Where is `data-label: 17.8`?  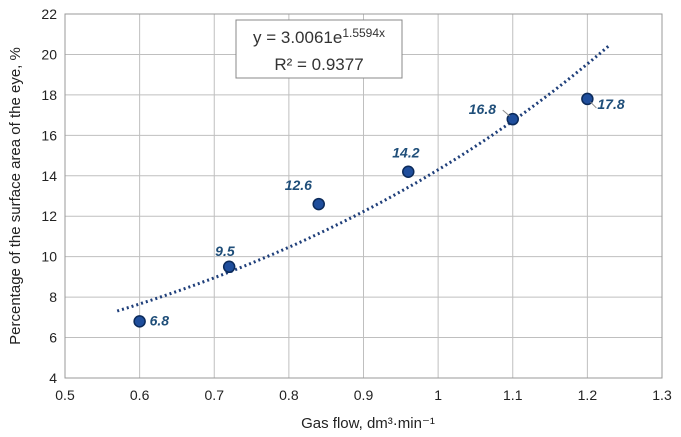
data-label: 17.8 is located at coordinates (610, 104).